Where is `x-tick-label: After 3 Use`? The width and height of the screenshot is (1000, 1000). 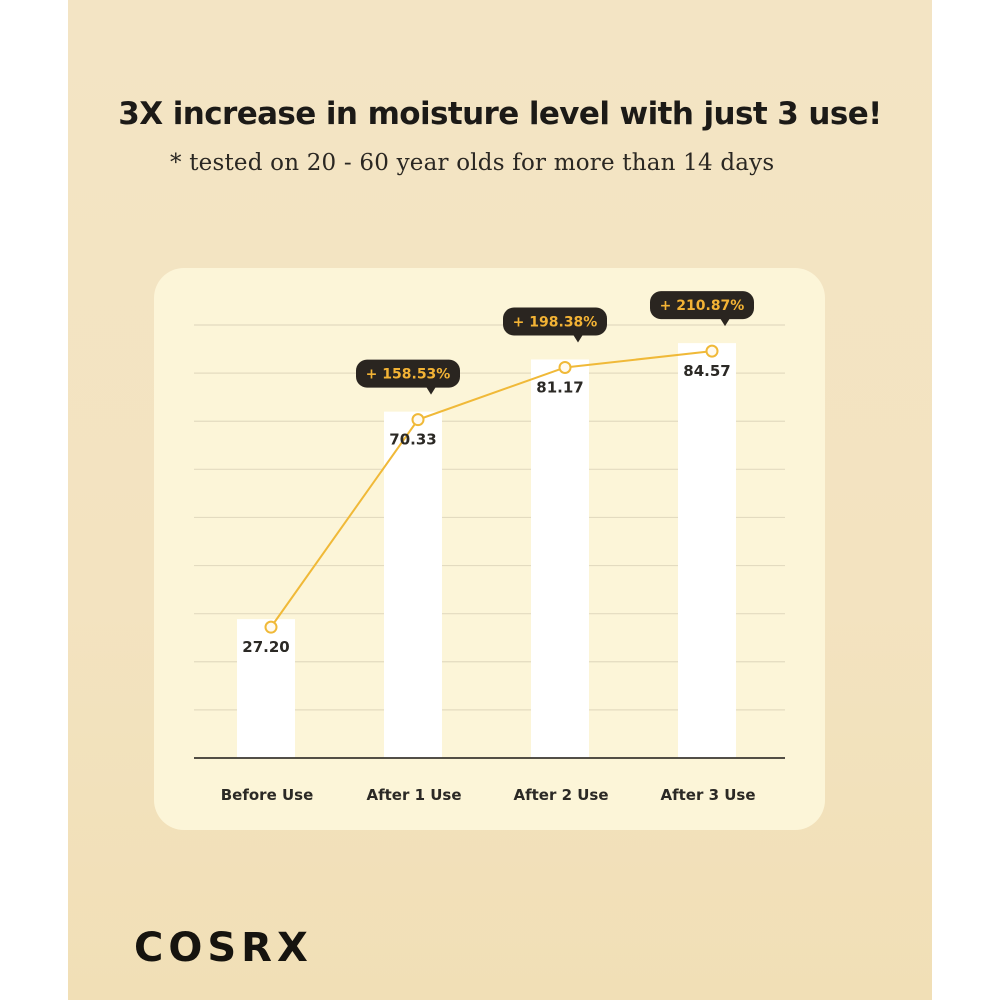
x-tick-label: After 3 Use is located at coordinates (707, 795).